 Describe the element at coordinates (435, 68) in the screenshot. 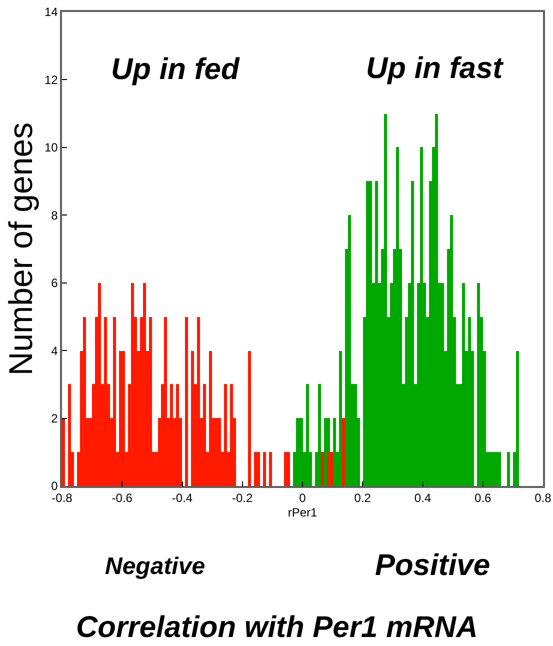

I see `annotation: Up in fast` at that location.